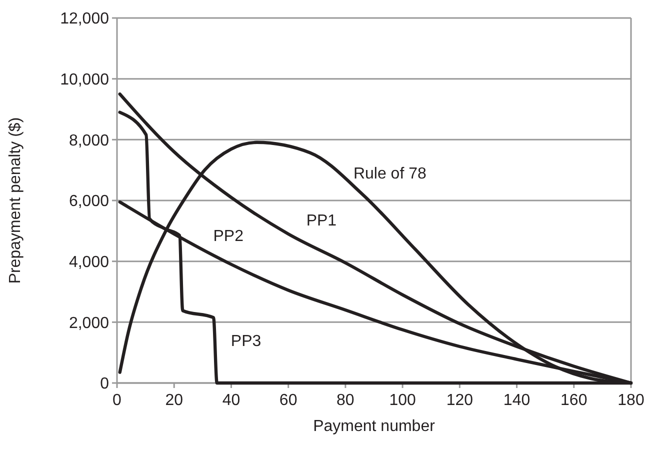  Describe the element at coordinates (89, 323) in the screenshot. I see `y-tick-label: 2,000` at that location.